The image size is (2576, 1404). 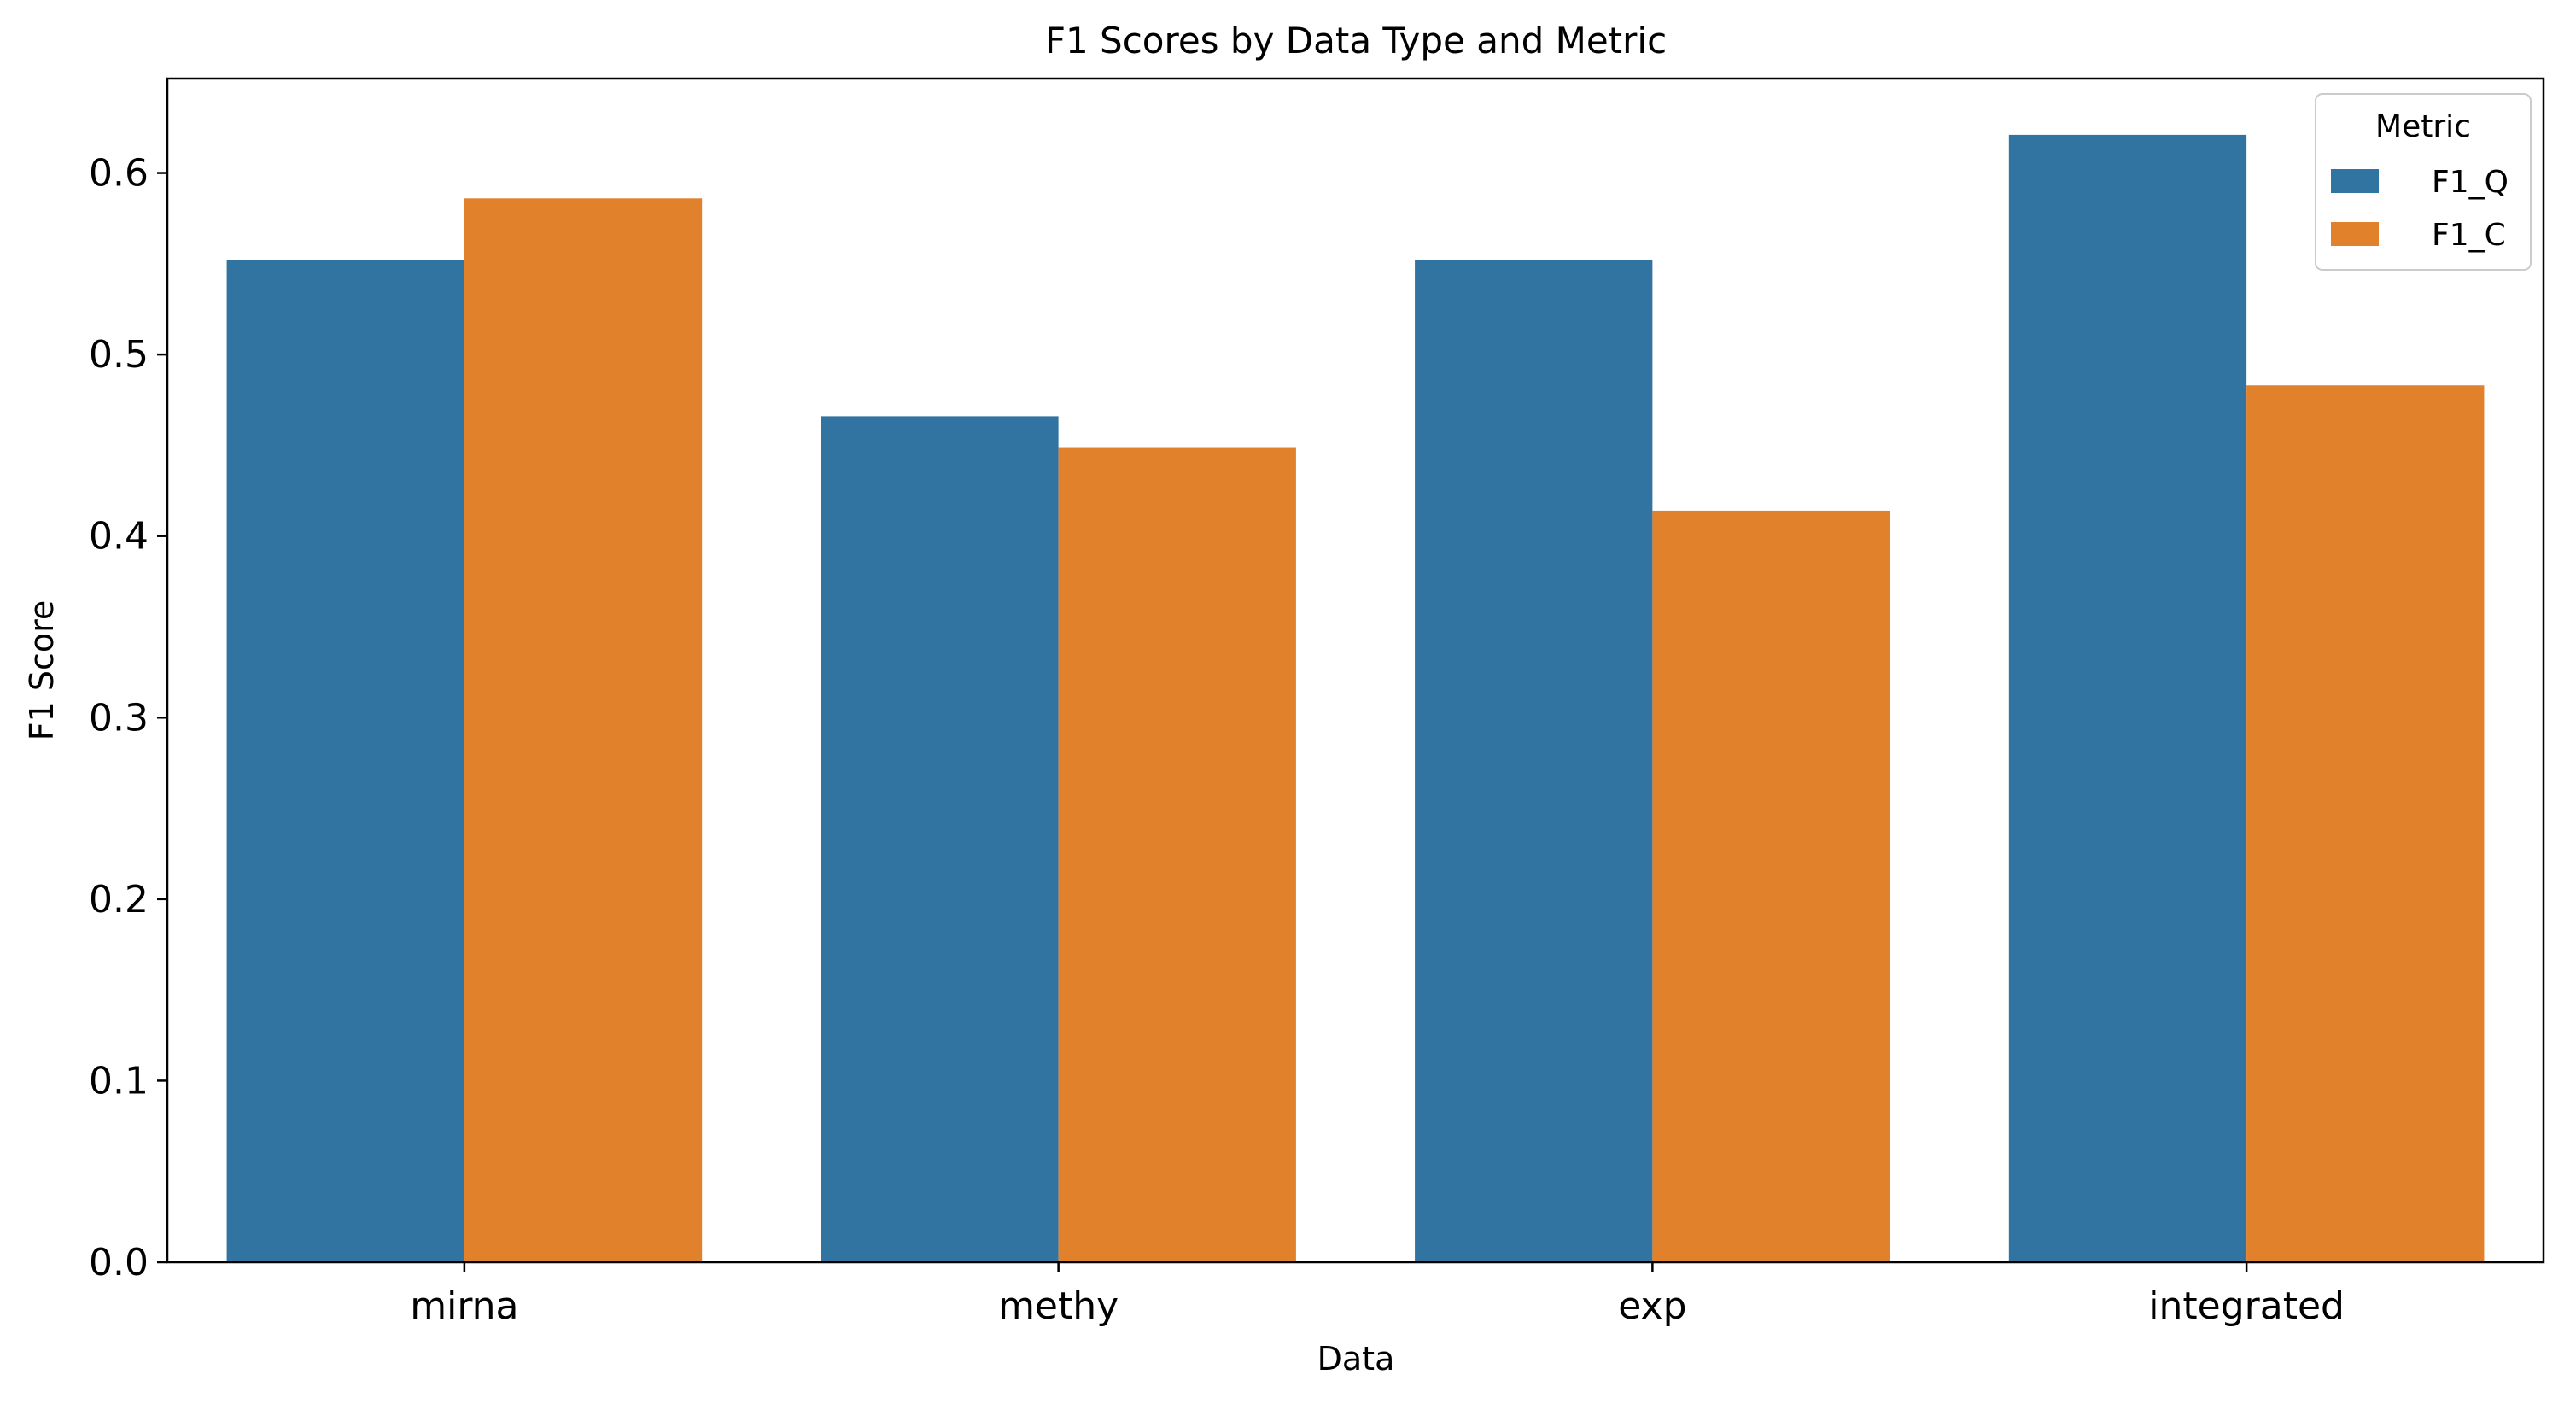 I want to click on y-tick-label: 0.6, so click(x=119, y=174).